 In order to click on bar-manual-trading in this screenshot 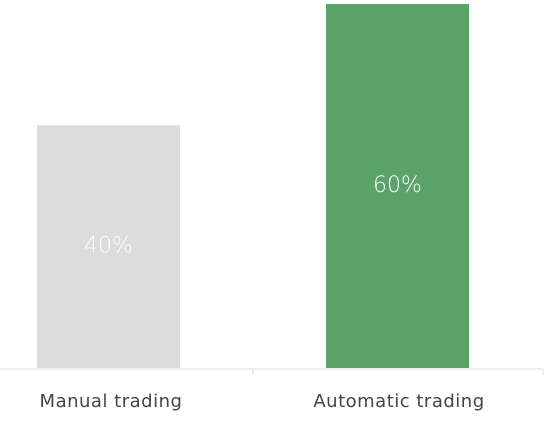, I will do `click(108, 246)`.